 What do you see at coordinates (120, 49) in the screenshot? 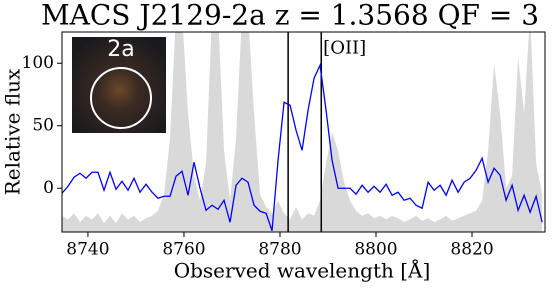
I see `inset-label: 2a` at bounding box center [120, 49].